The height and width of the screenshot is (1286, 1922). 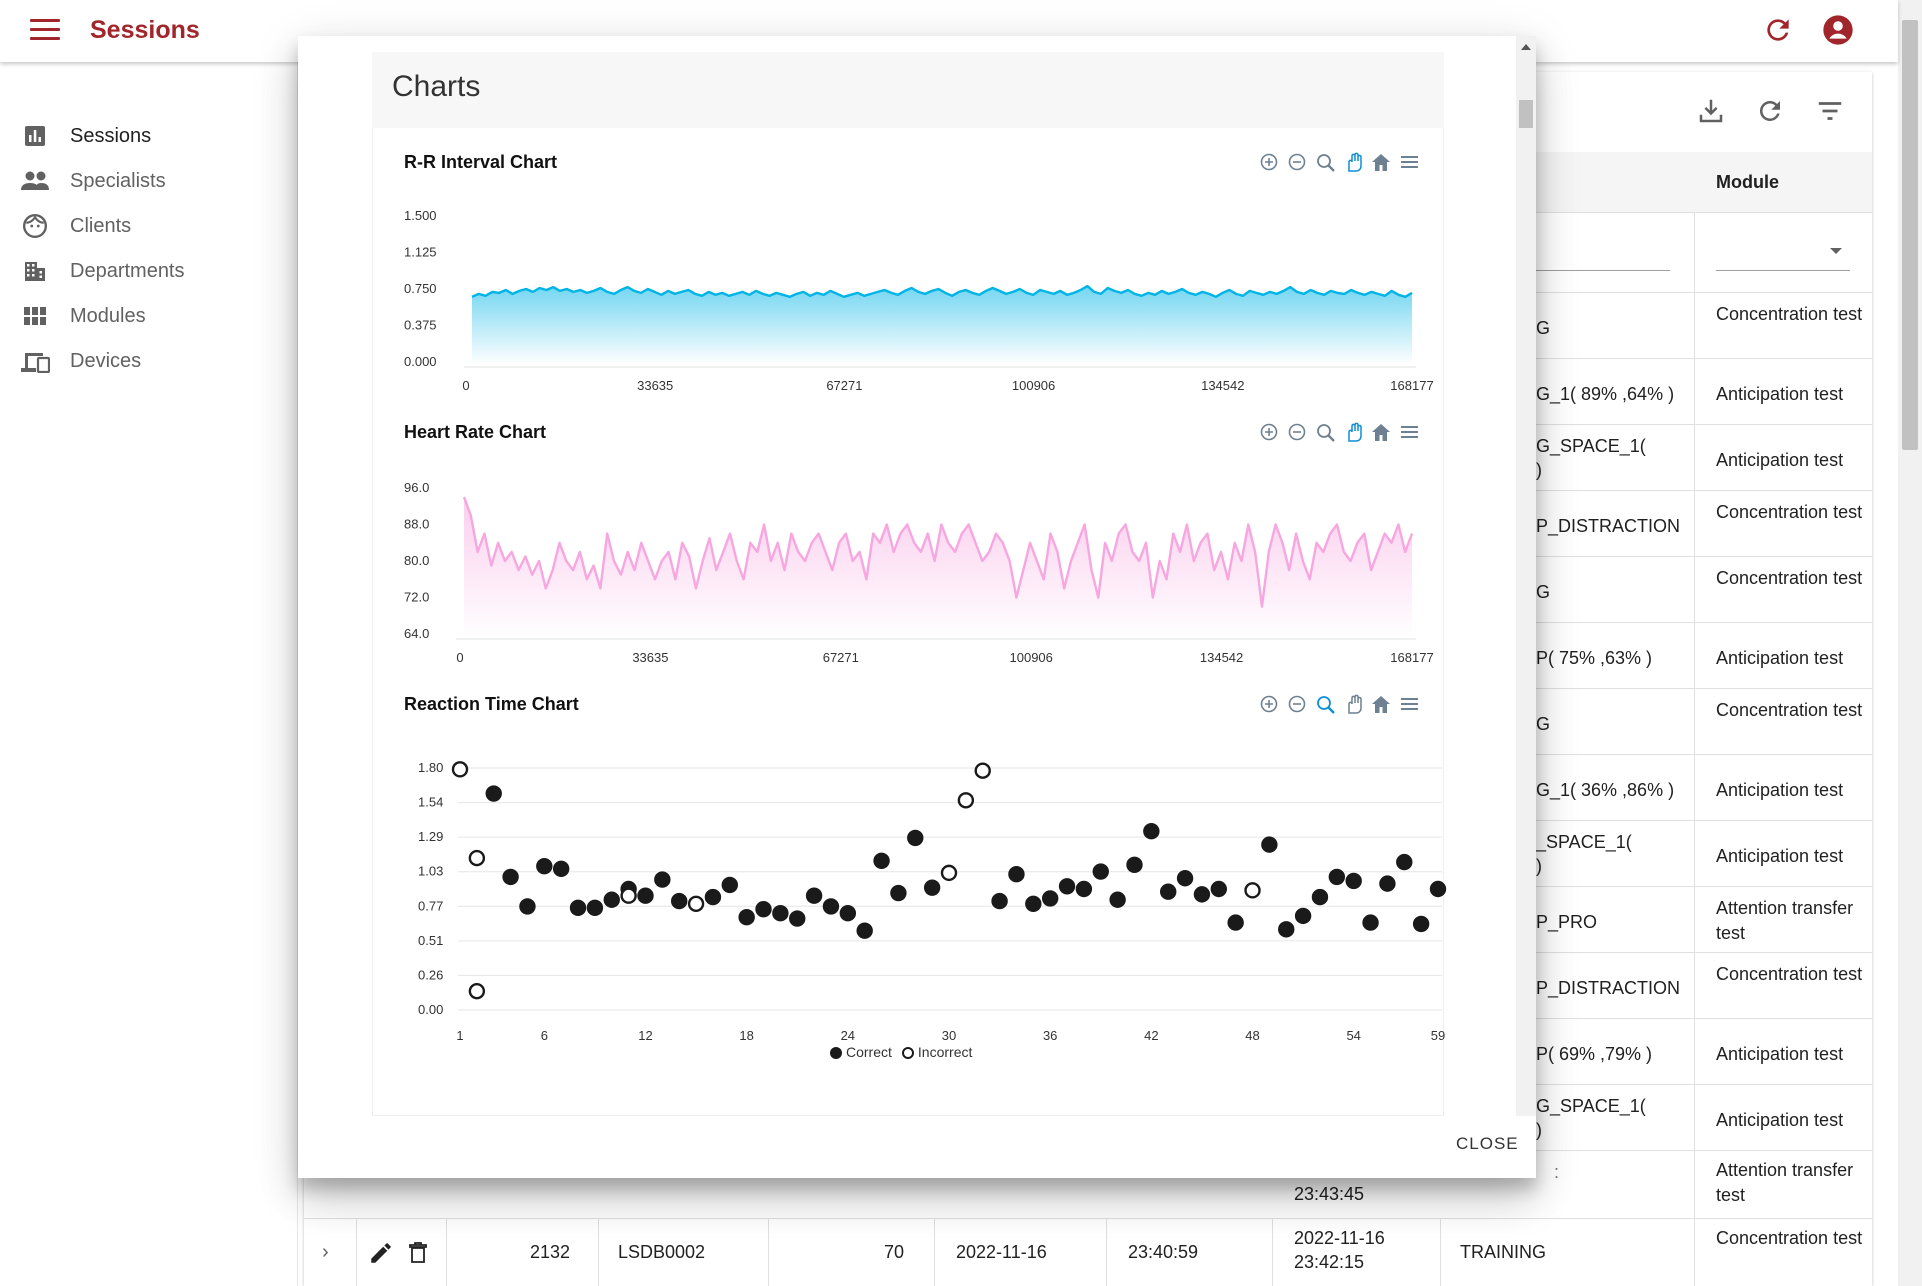 I want to click on x-tick-label: 59, so click(x=1438, y=1035).